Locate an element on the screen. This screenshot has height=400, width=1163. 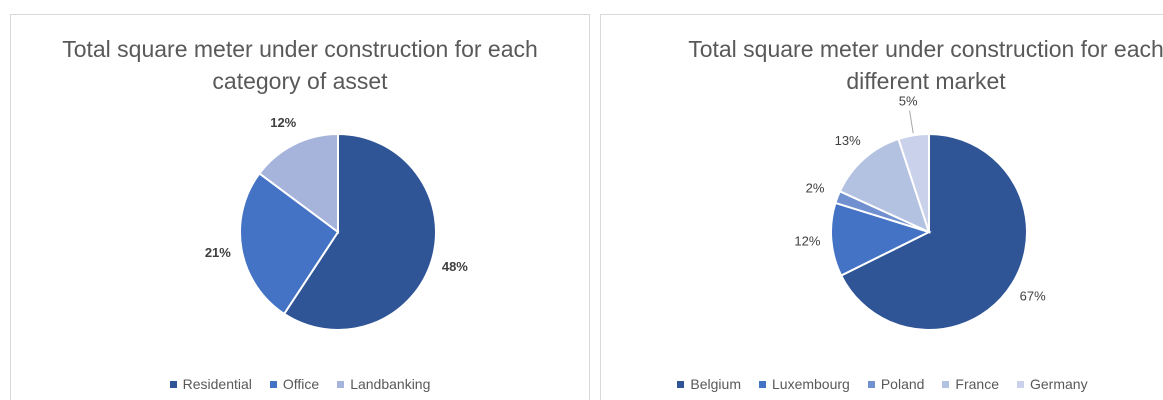
legend-label: Residential is located at coordinates (217, 384).